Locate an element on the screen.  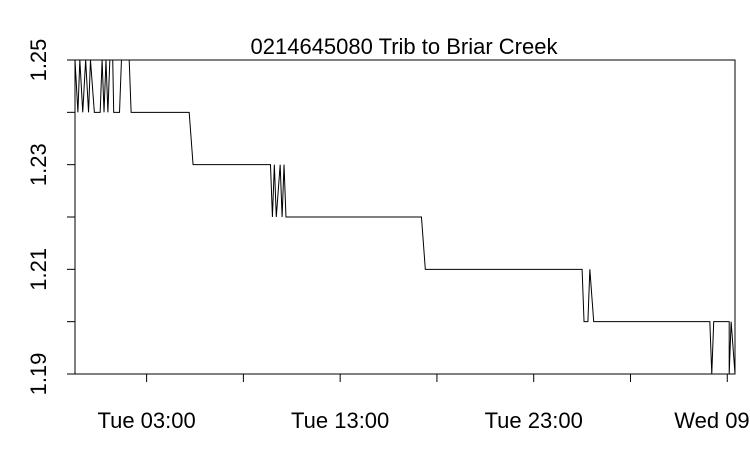
x-tick-label: Tue 13:00 is located at coordinates (340, 420).